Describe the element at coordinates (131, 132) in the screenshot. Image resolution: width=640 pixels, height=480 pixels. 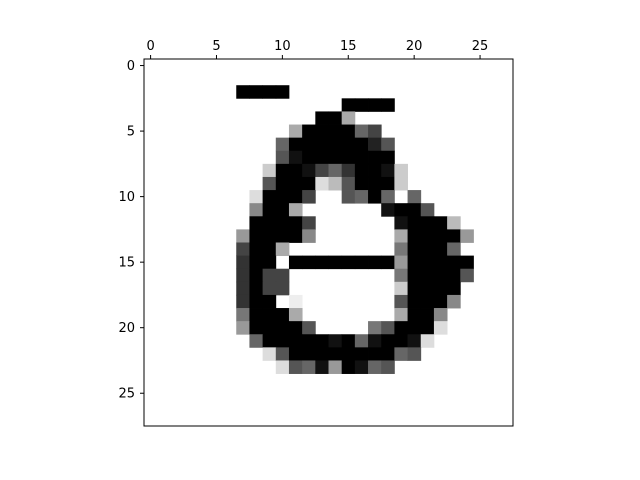
I see `y-tick-label: 5` at that location.